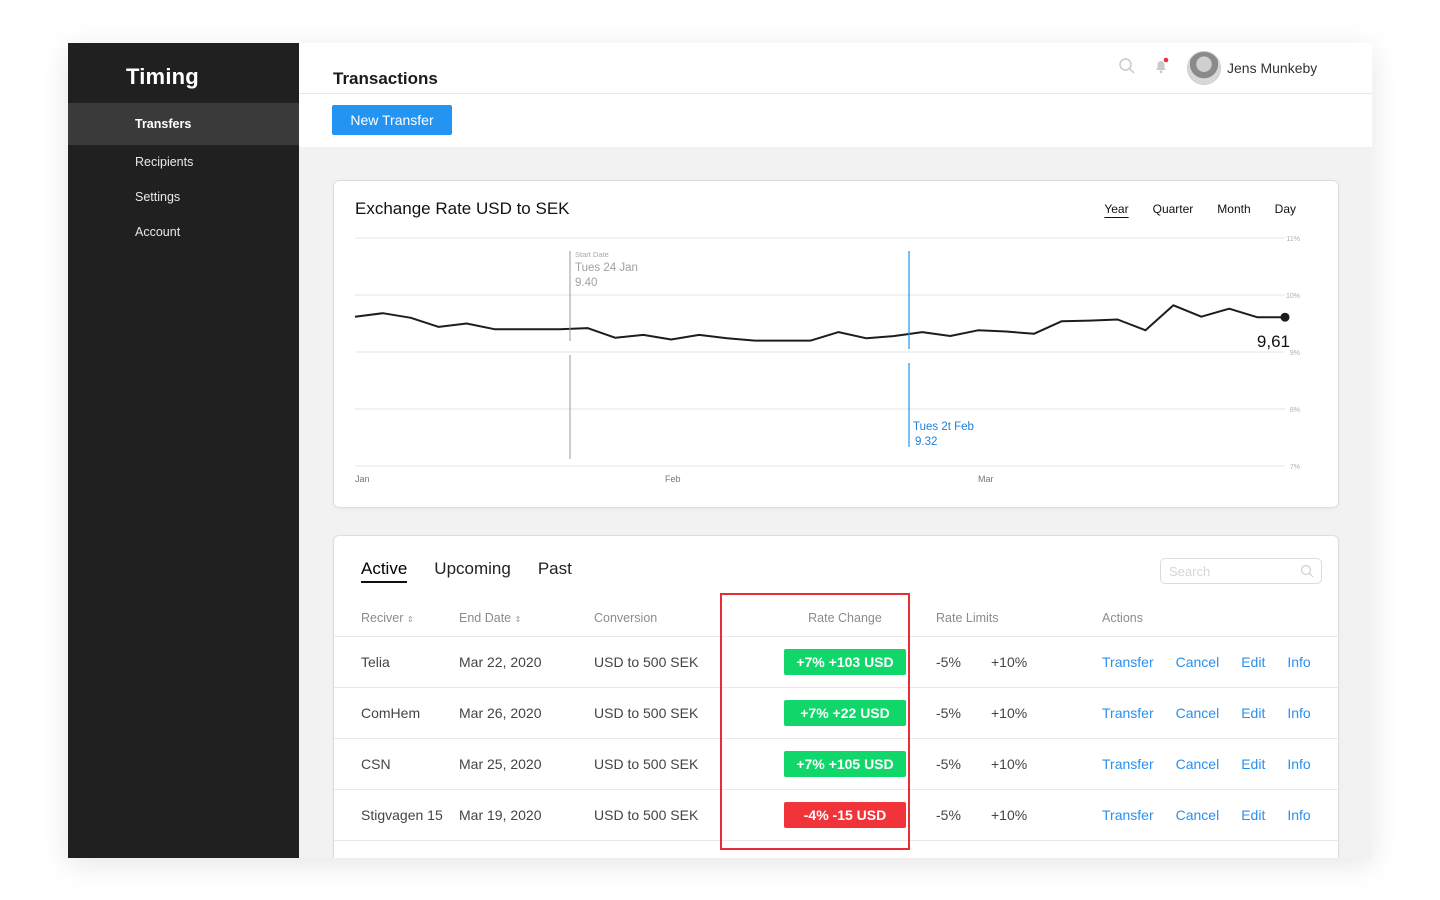  Describe the element at coordinates (1019, 618) in the screenshot. I see `column-header-rate-limits: Rate Limits` at that location.